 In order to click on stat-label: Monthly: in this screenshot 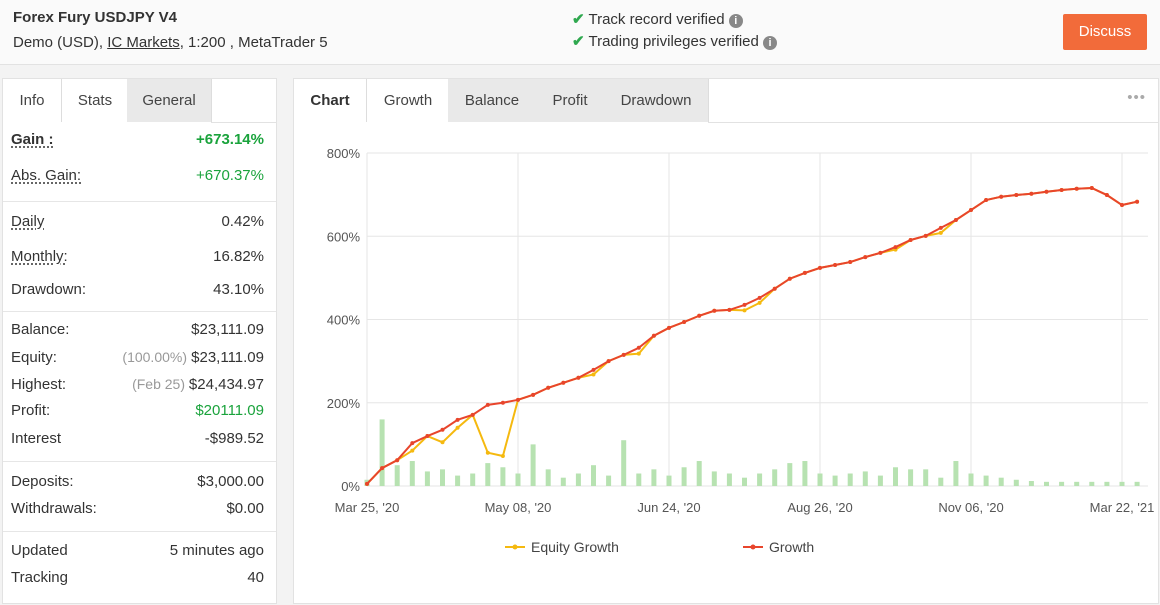, I will do `click(39, 256)`.